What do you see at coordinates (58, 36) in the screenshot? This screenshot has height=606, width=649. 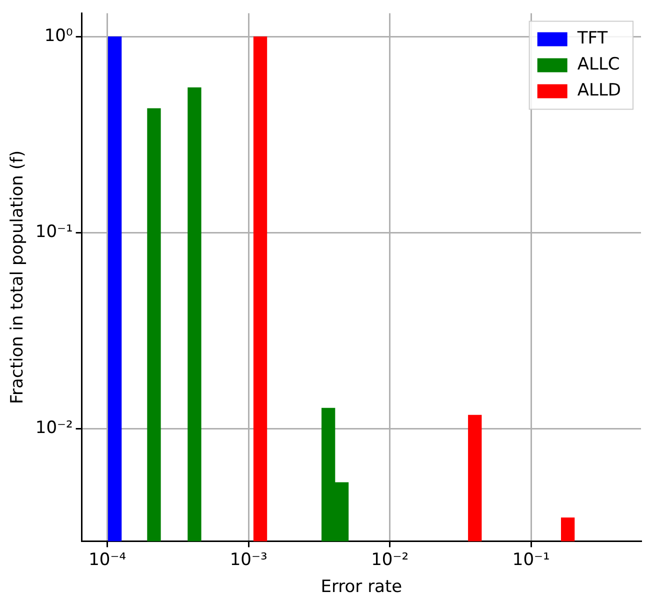 I see `y-tick-label: 10⁰` at bounding box center [58, 36].